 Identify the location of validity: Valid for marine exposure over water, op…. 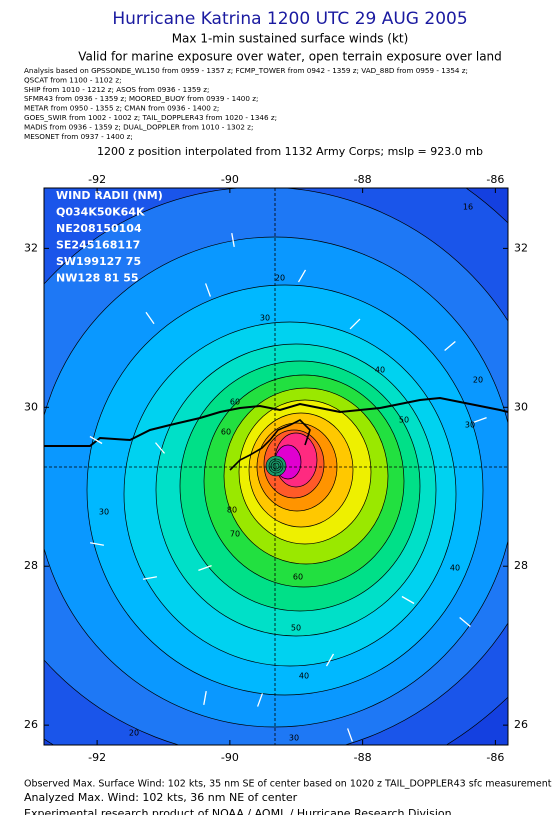
(290, 57).